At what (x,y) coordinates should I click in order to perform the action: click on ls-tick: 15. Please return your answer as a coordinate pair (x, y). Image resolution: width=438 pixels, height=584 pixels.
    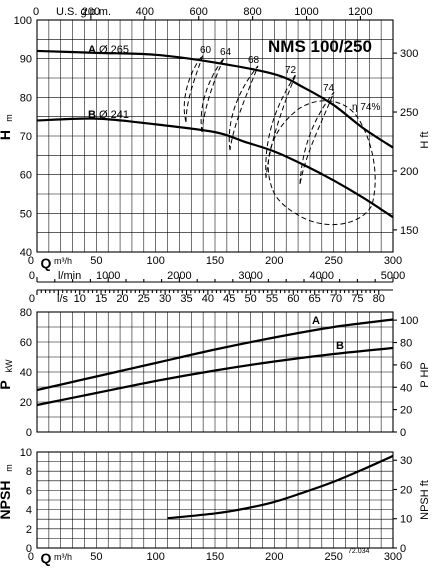
    Looking at the image, I should click on (101, 299).